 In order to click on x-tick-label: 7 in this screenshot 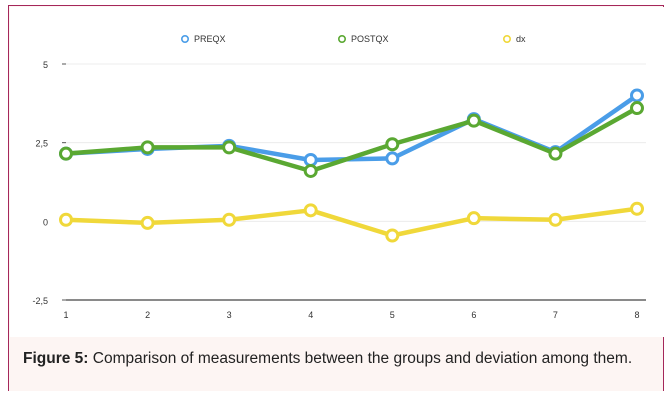, I will do `click(555, 315)`.